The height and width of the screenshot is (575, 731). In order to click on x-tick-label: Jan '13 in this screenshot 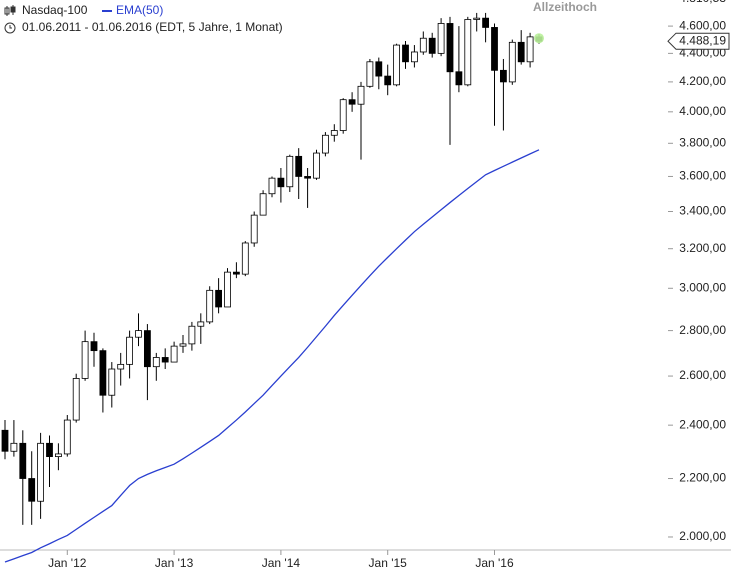, I will do `click(174, 563)`.